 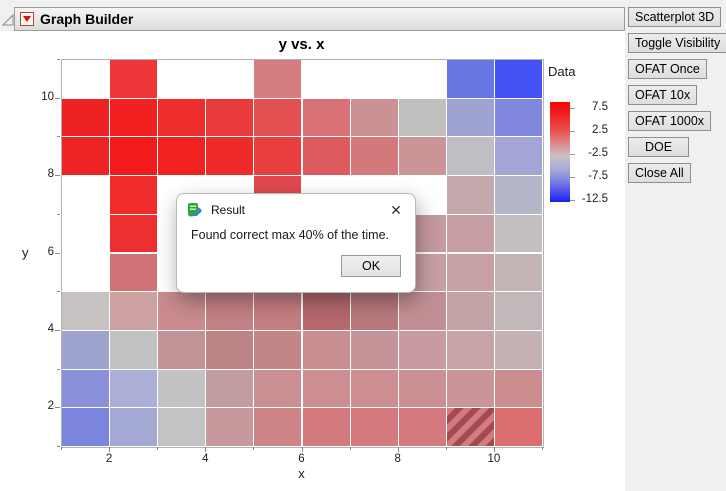 I want to click on button-close-all: Close All, so click(x=659, y=173).